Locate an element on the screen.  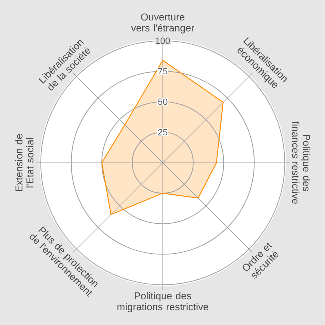
y-tick-label: 25 is located at coordinates (163, 132).